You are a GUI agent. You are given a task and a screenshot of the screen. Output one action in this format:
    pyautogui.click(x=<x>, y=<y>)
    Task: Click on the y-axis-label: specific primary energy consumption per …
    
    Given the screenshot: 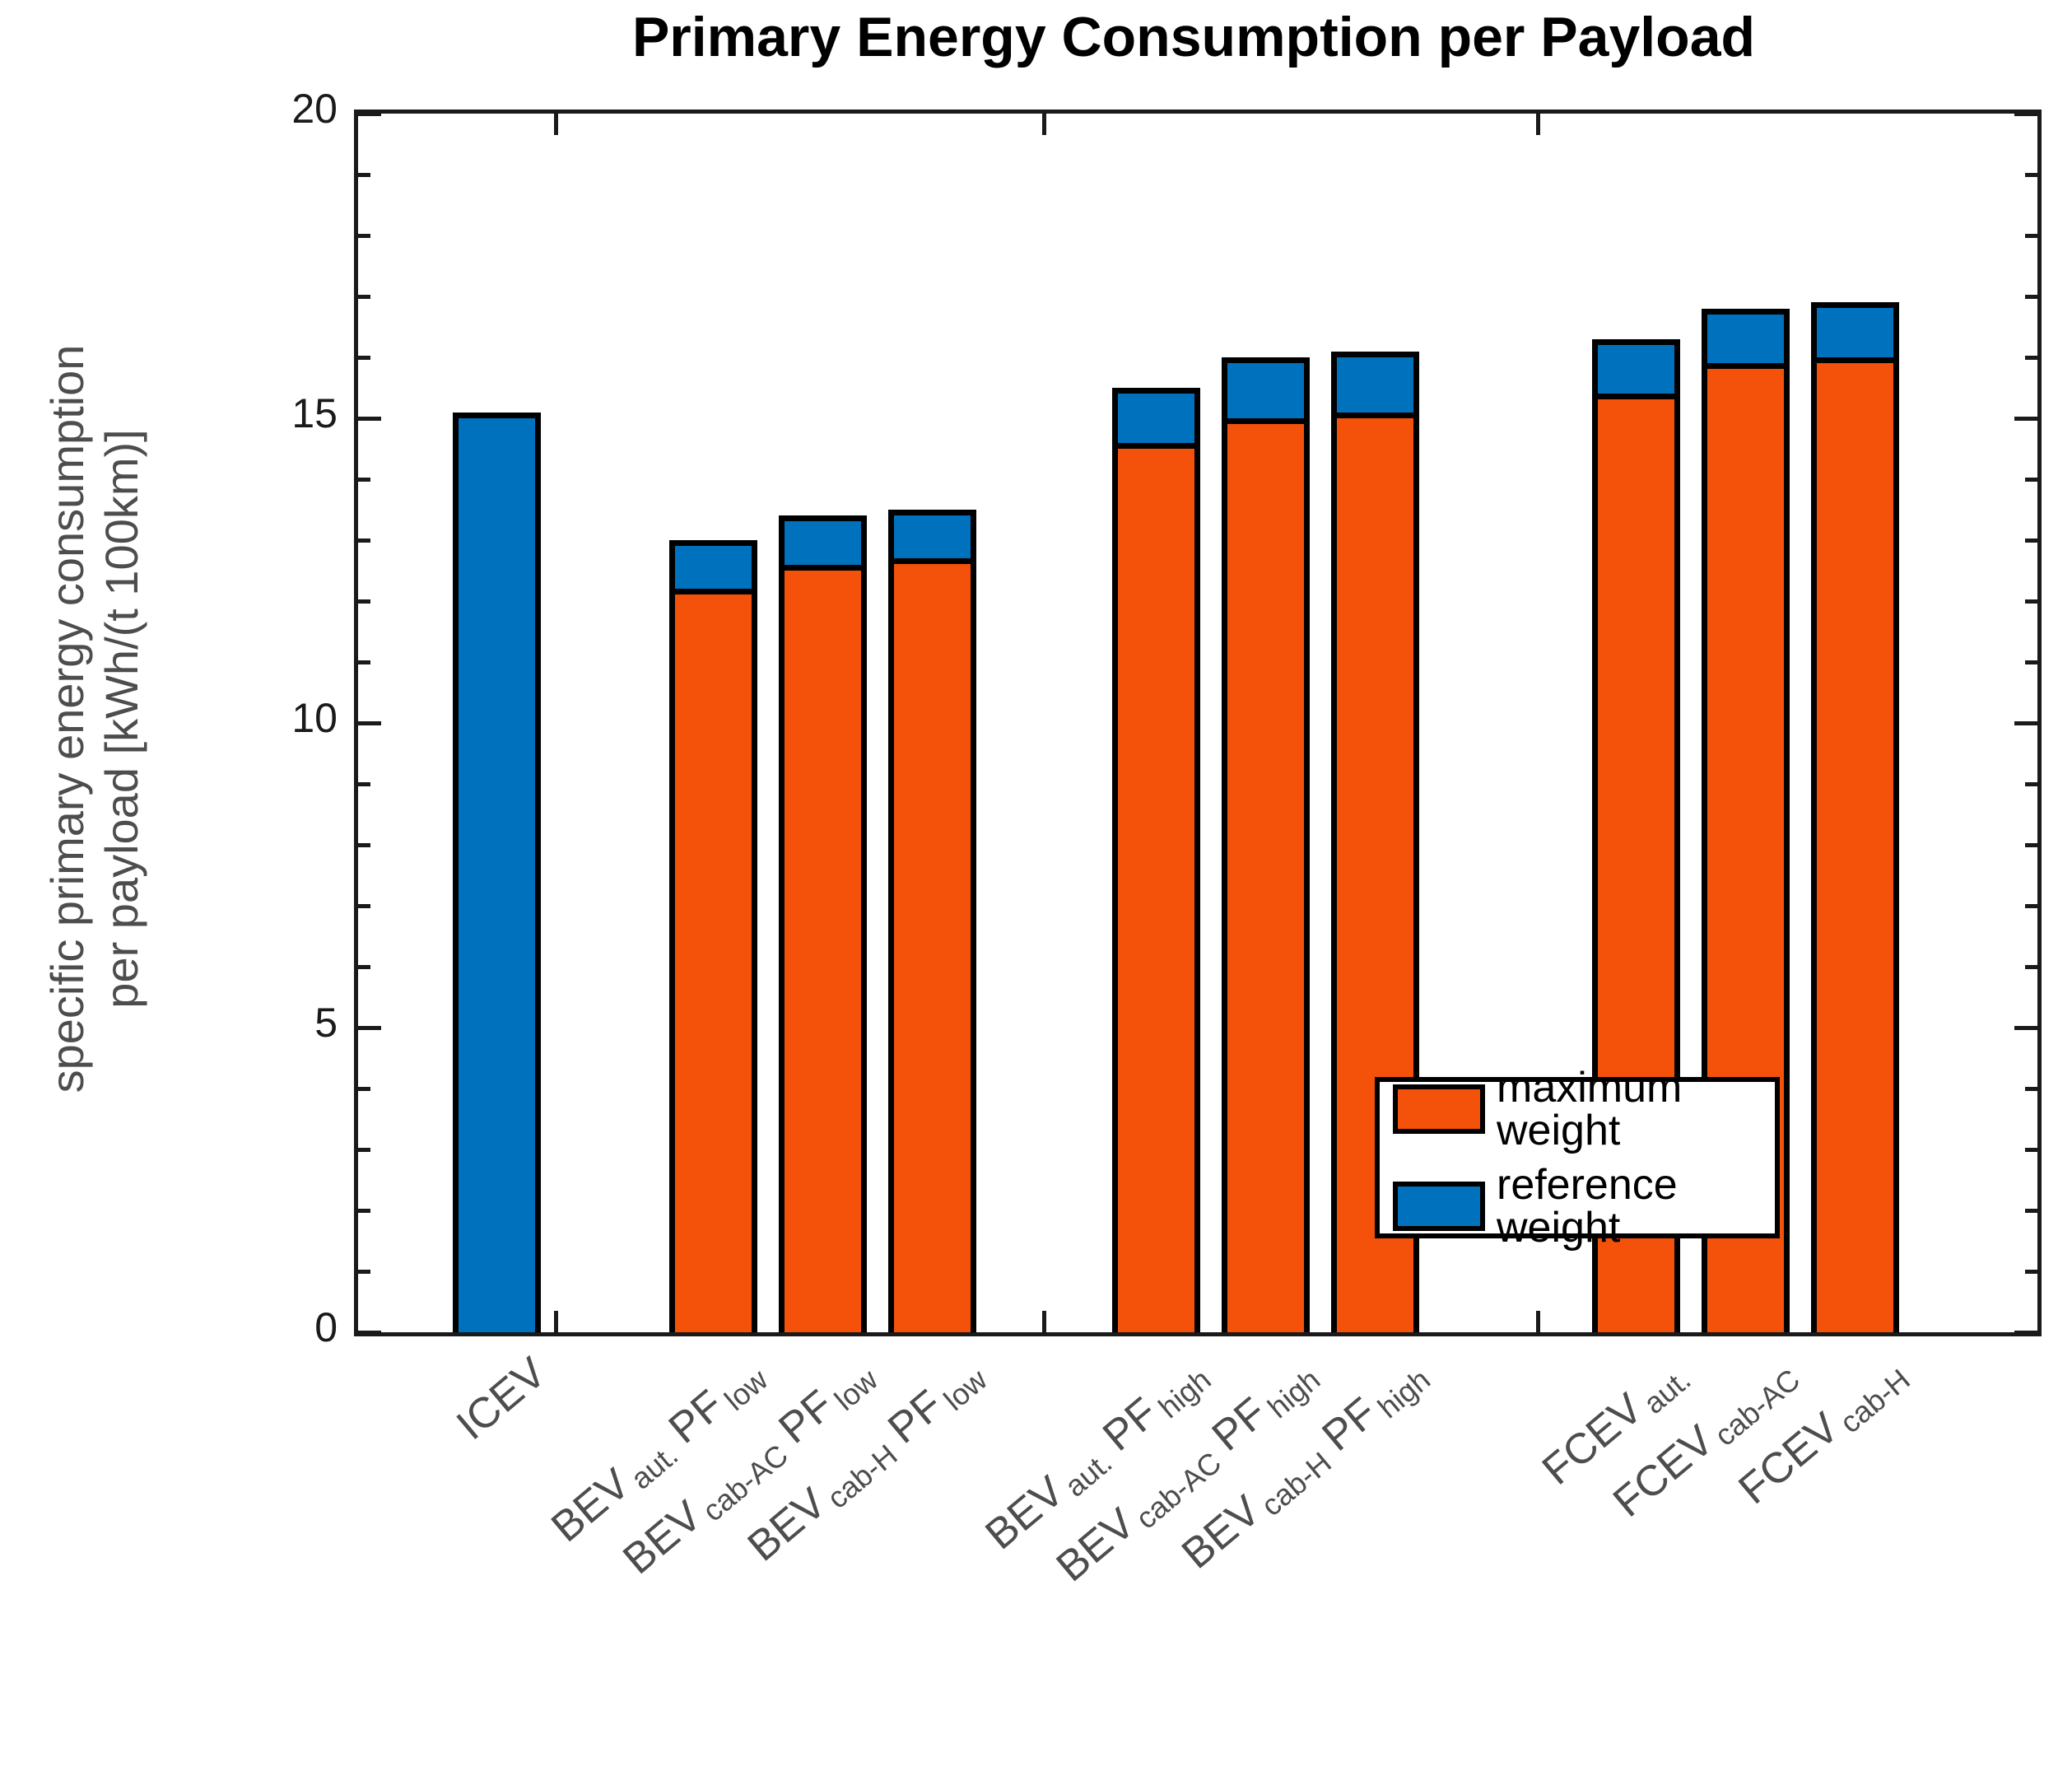 What is the action you would take?
    pyautogui.click(x=94, y=719)
    